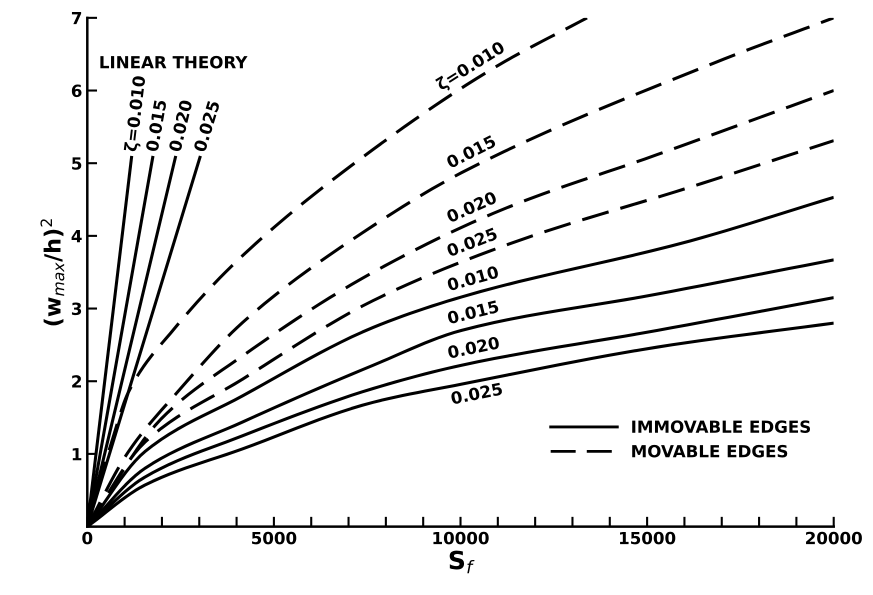 The width and height of the screenshot is (873, 595). Describe the element at coordinates (87, 538) in the screenshot. I see `x-tick-label: 0` at that location.